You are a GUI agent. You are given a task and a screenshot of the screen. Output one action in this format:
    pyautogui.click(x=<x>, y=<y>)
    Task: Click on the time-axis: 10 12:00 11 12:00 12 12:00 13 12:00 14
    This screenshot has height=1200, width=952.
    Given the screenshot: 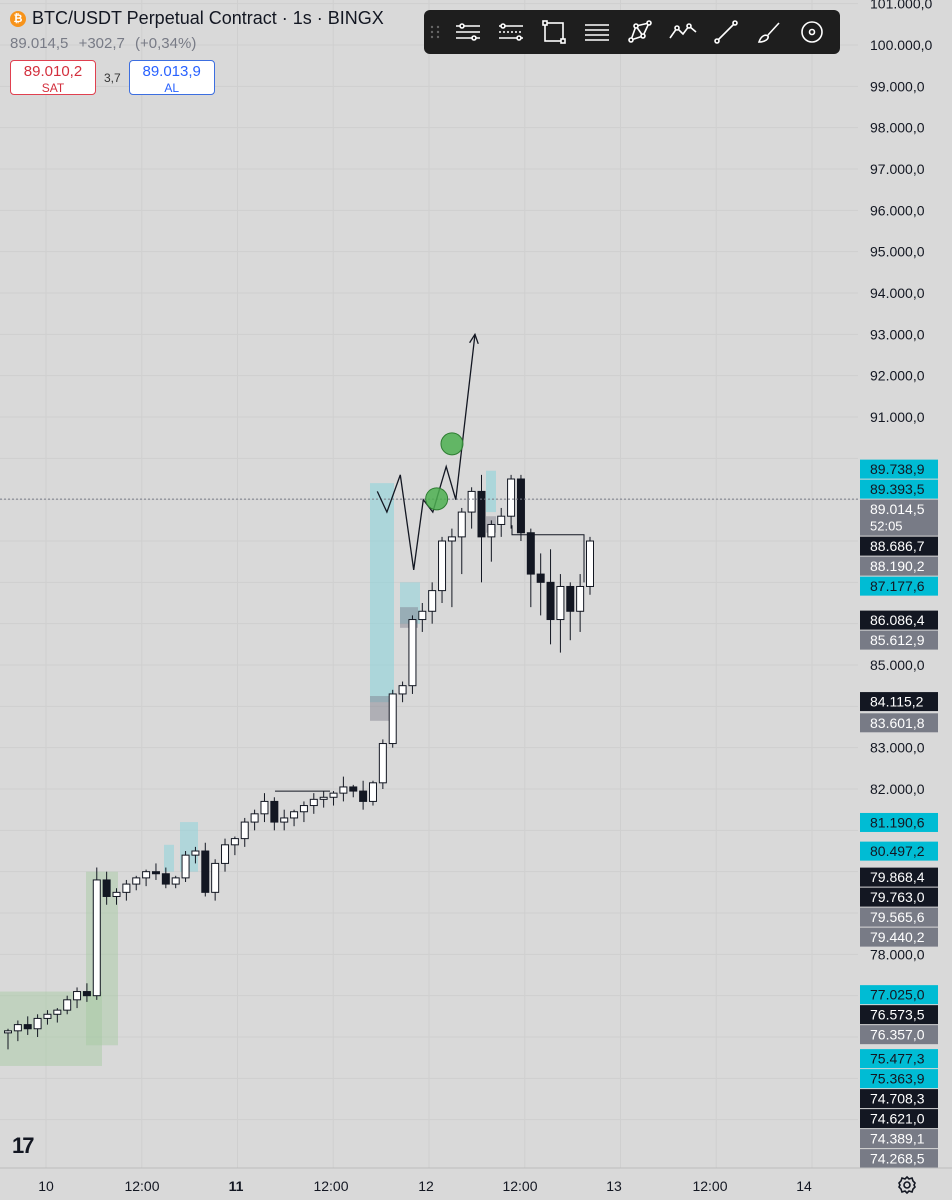 What is the action you would take?
    pyautogui.click(x=476, y=1183)
    